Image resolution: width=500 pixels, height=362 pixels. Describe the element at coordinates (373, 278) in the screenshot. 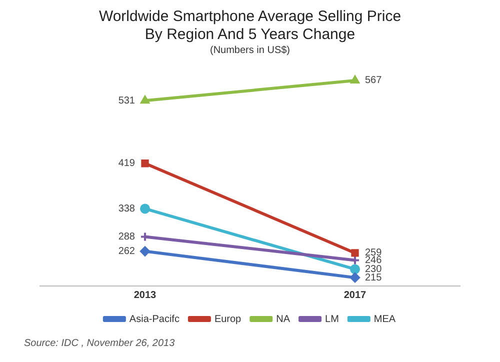

I see `data-label: 215` at that location.